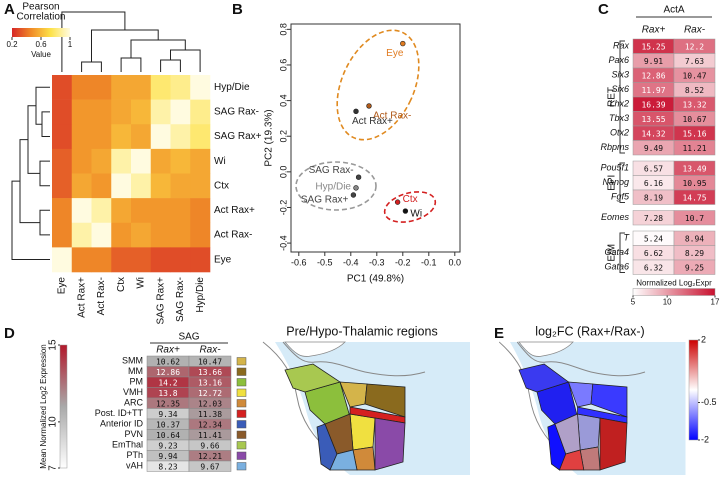  Describe the element at coordinates (283, 172) in the screenshot. I see `y-tick-label: 0.0` at that location.